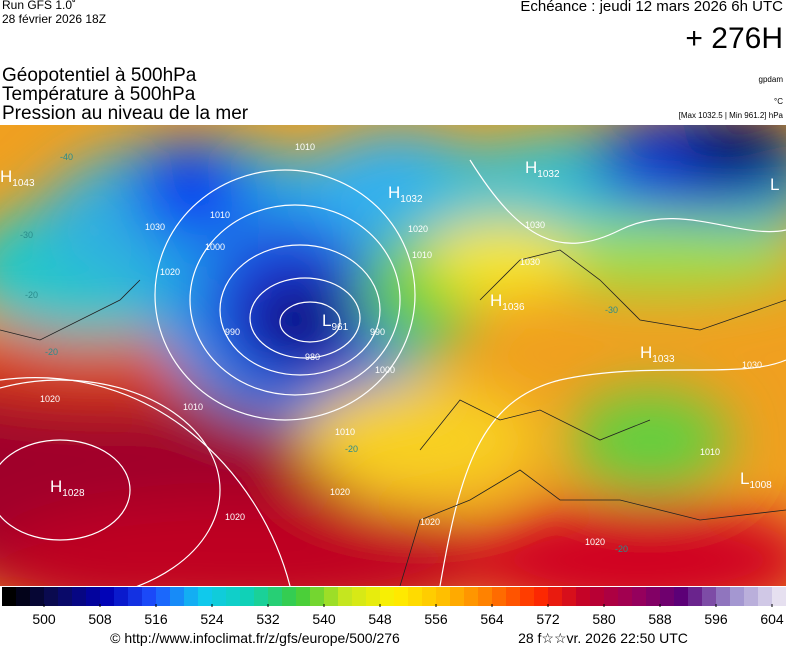  I want to click on pressure-center: L, so click(774, 184).